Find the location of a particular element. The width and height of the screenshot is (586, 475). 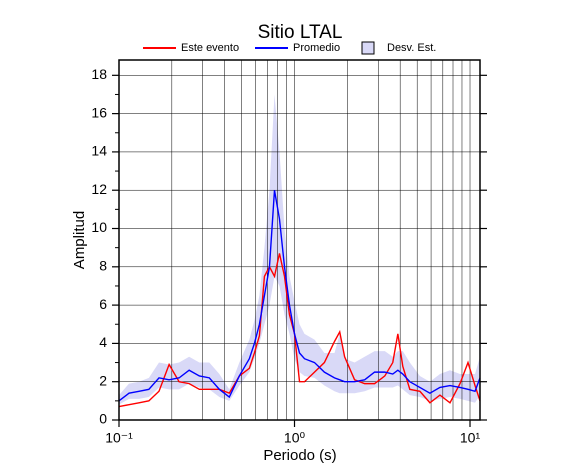

x-tick-label: 10⁰ is located at coordinates (295, 438).